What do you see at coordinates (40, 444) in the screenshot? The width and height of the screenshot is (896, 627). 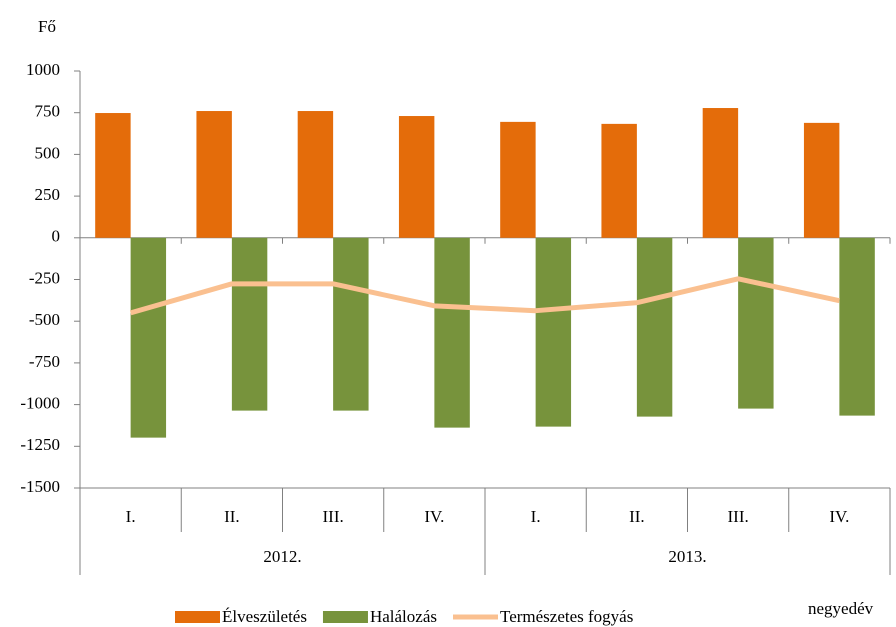 I see `y-tick-label: -1250` at bounding box center [40, 444].